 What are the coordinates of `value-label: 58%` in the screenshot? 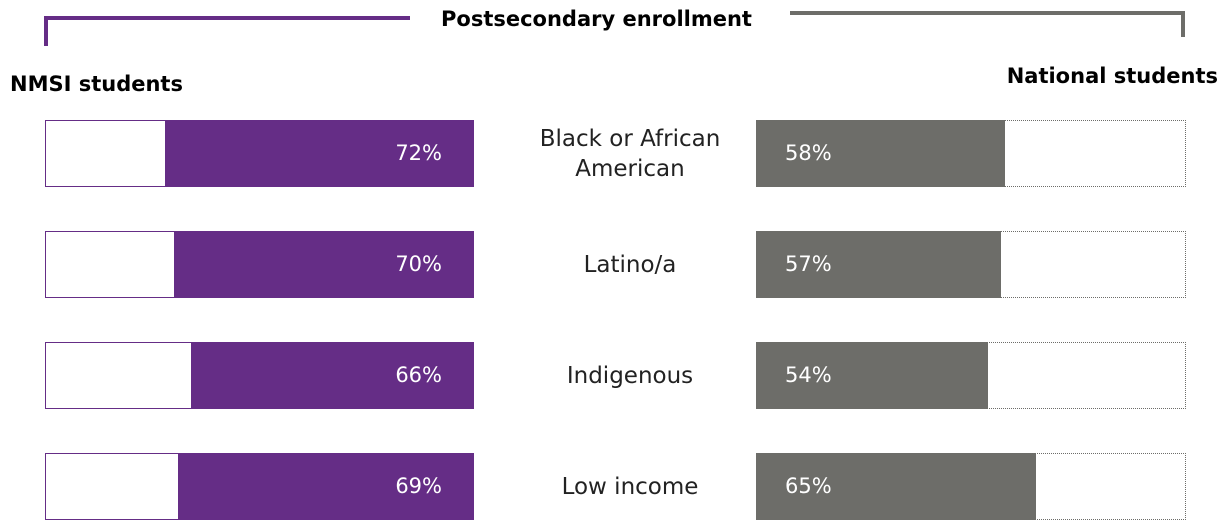 It's located at (808, 153).